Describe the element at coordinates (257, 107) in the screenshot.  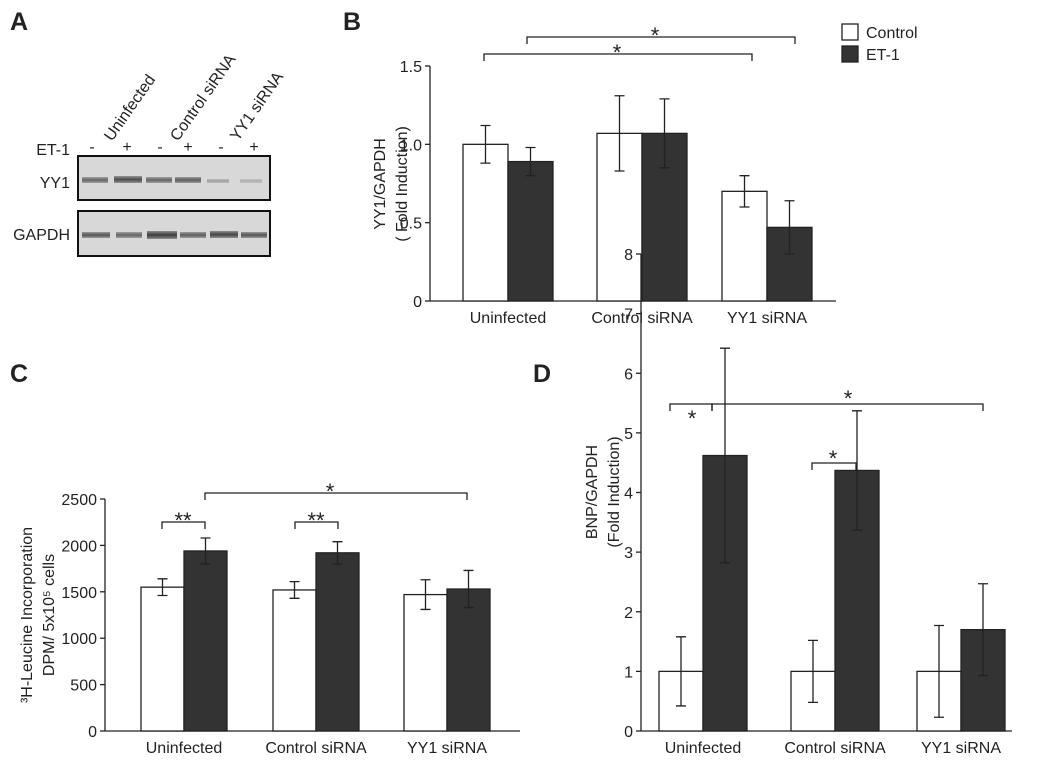
I see `lane-label: YY1 siRNA` at that location.